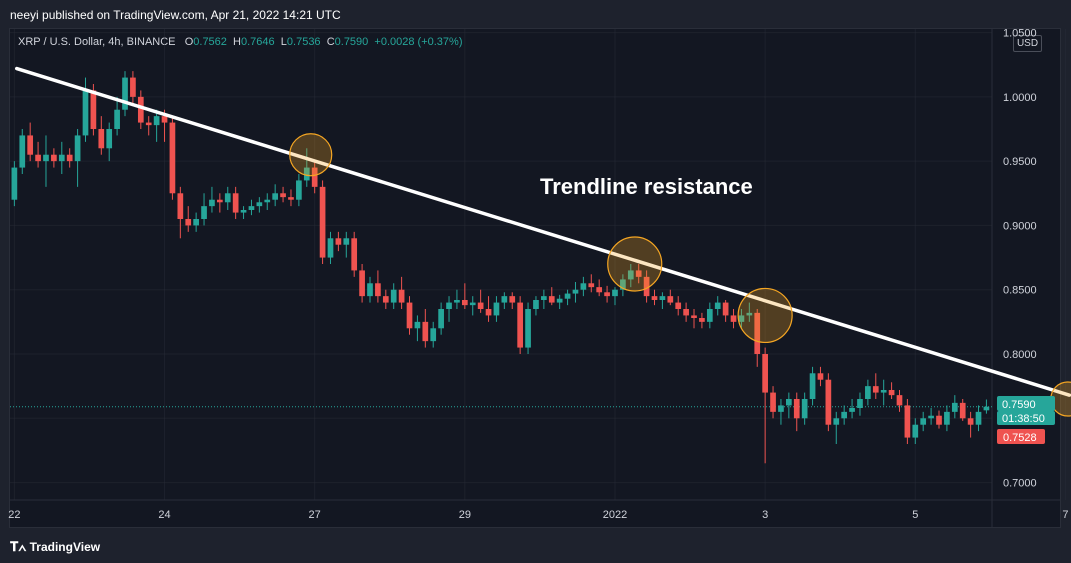 The image size is (1071, 563). I want to click on currency-badge: USD, so click(1027, 43).